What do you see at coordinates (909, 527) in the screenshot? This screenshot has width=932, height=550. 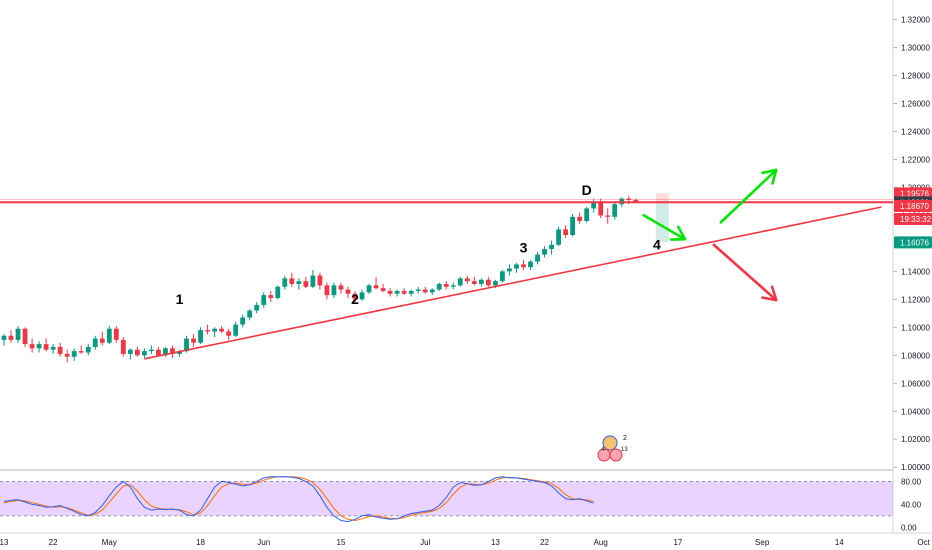 I see `stochastic-tick-label: 0.00` at bounding box center [909, 527].